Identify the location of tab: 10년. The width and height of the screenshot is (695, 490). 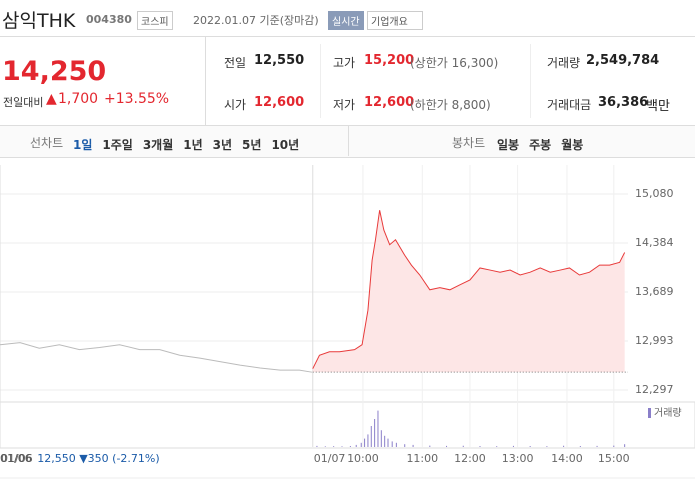
(285, 145).